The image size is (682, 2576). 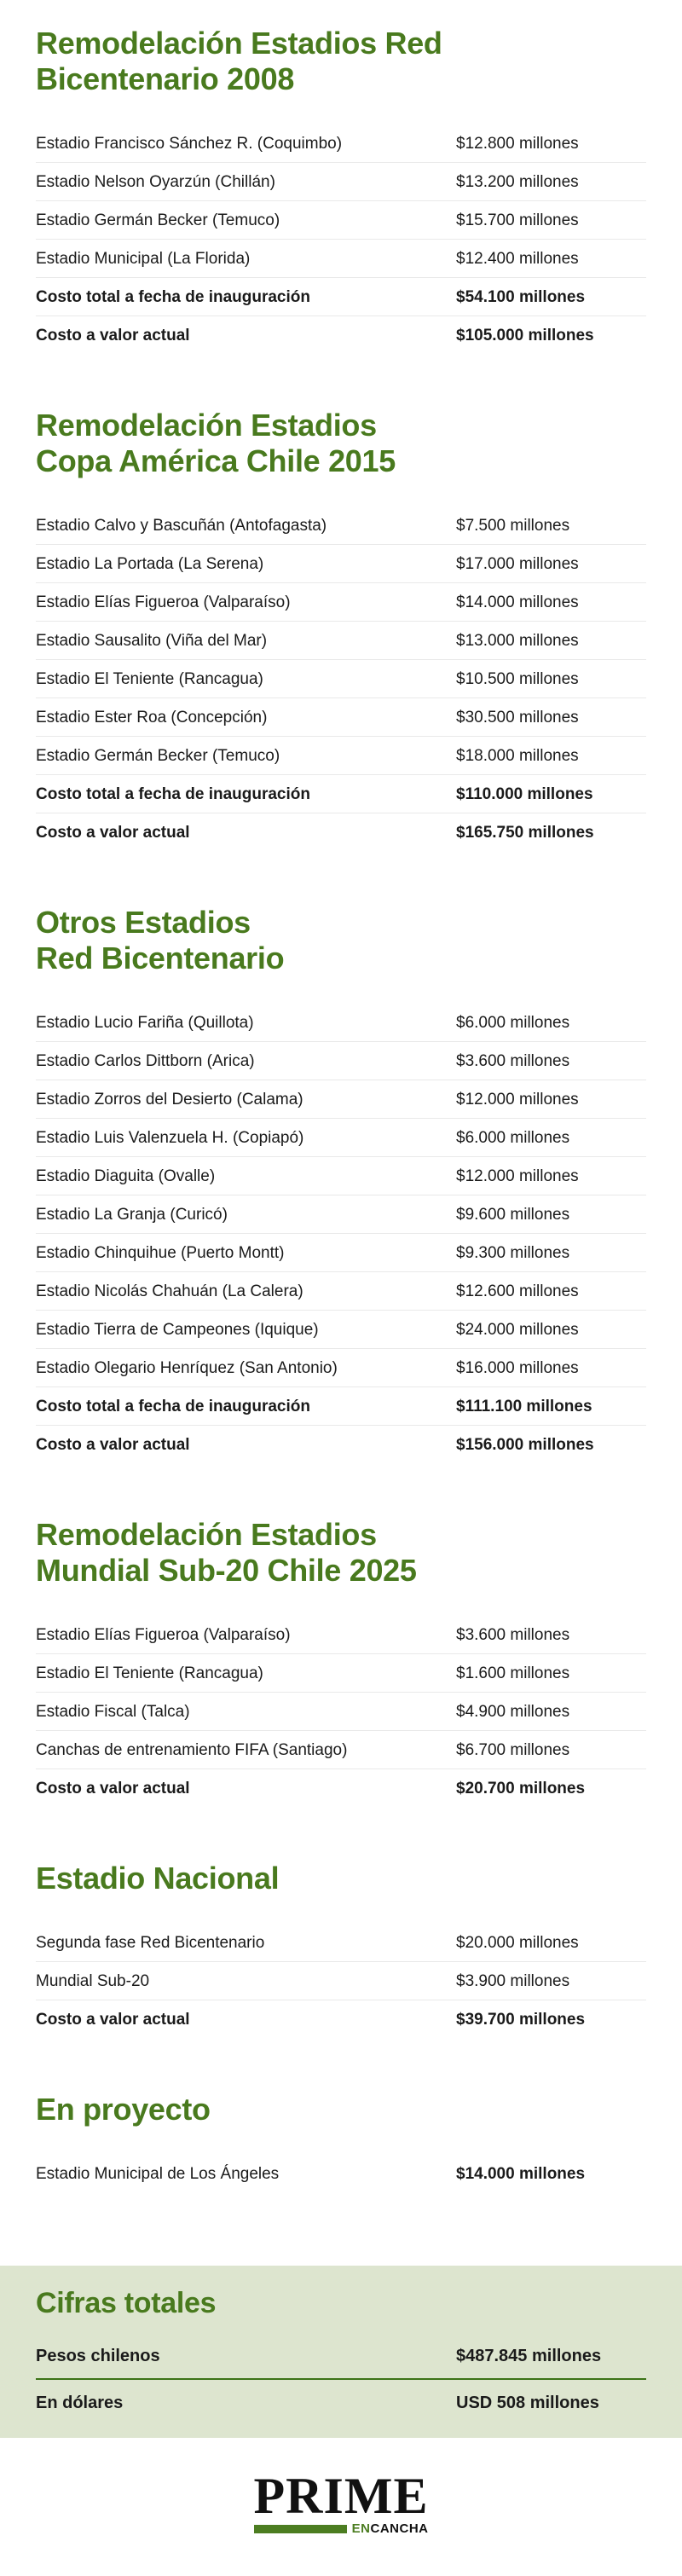 I want to click on row-value: $12.400 millones, so click(x=518, y=258).